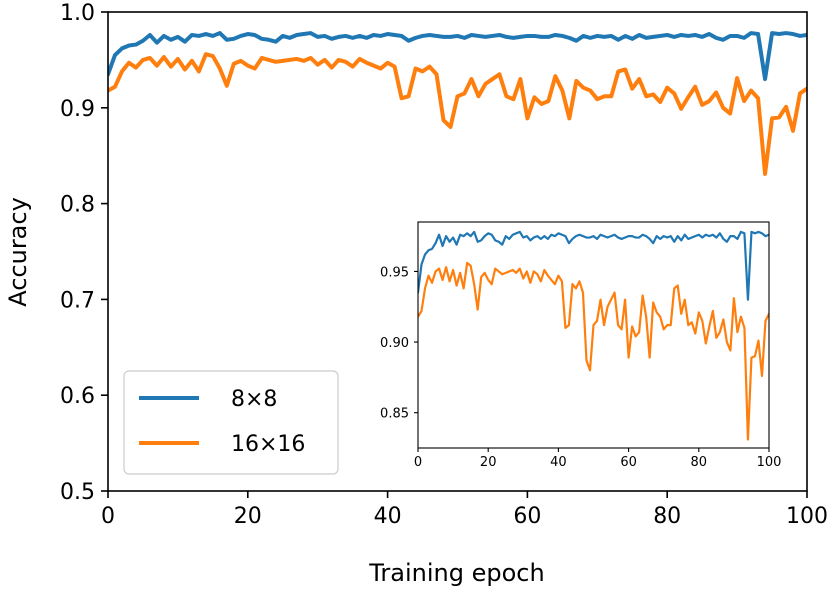 The height and width of the screenshot is (595, 831). I want to click on inset-series-group, so click(593, 335).